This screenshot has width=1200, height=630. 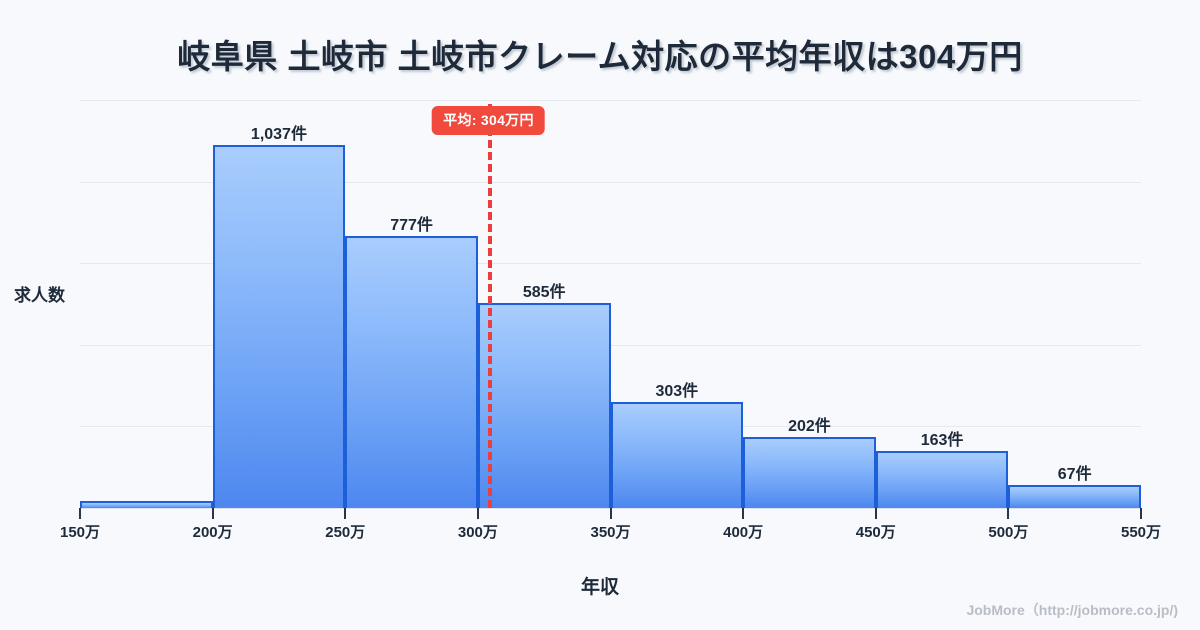 What do you see at coordinates (345, 532) in the screenshot?
I see `x-axis-tick-label: 250万` at bounding box center [345, 532].